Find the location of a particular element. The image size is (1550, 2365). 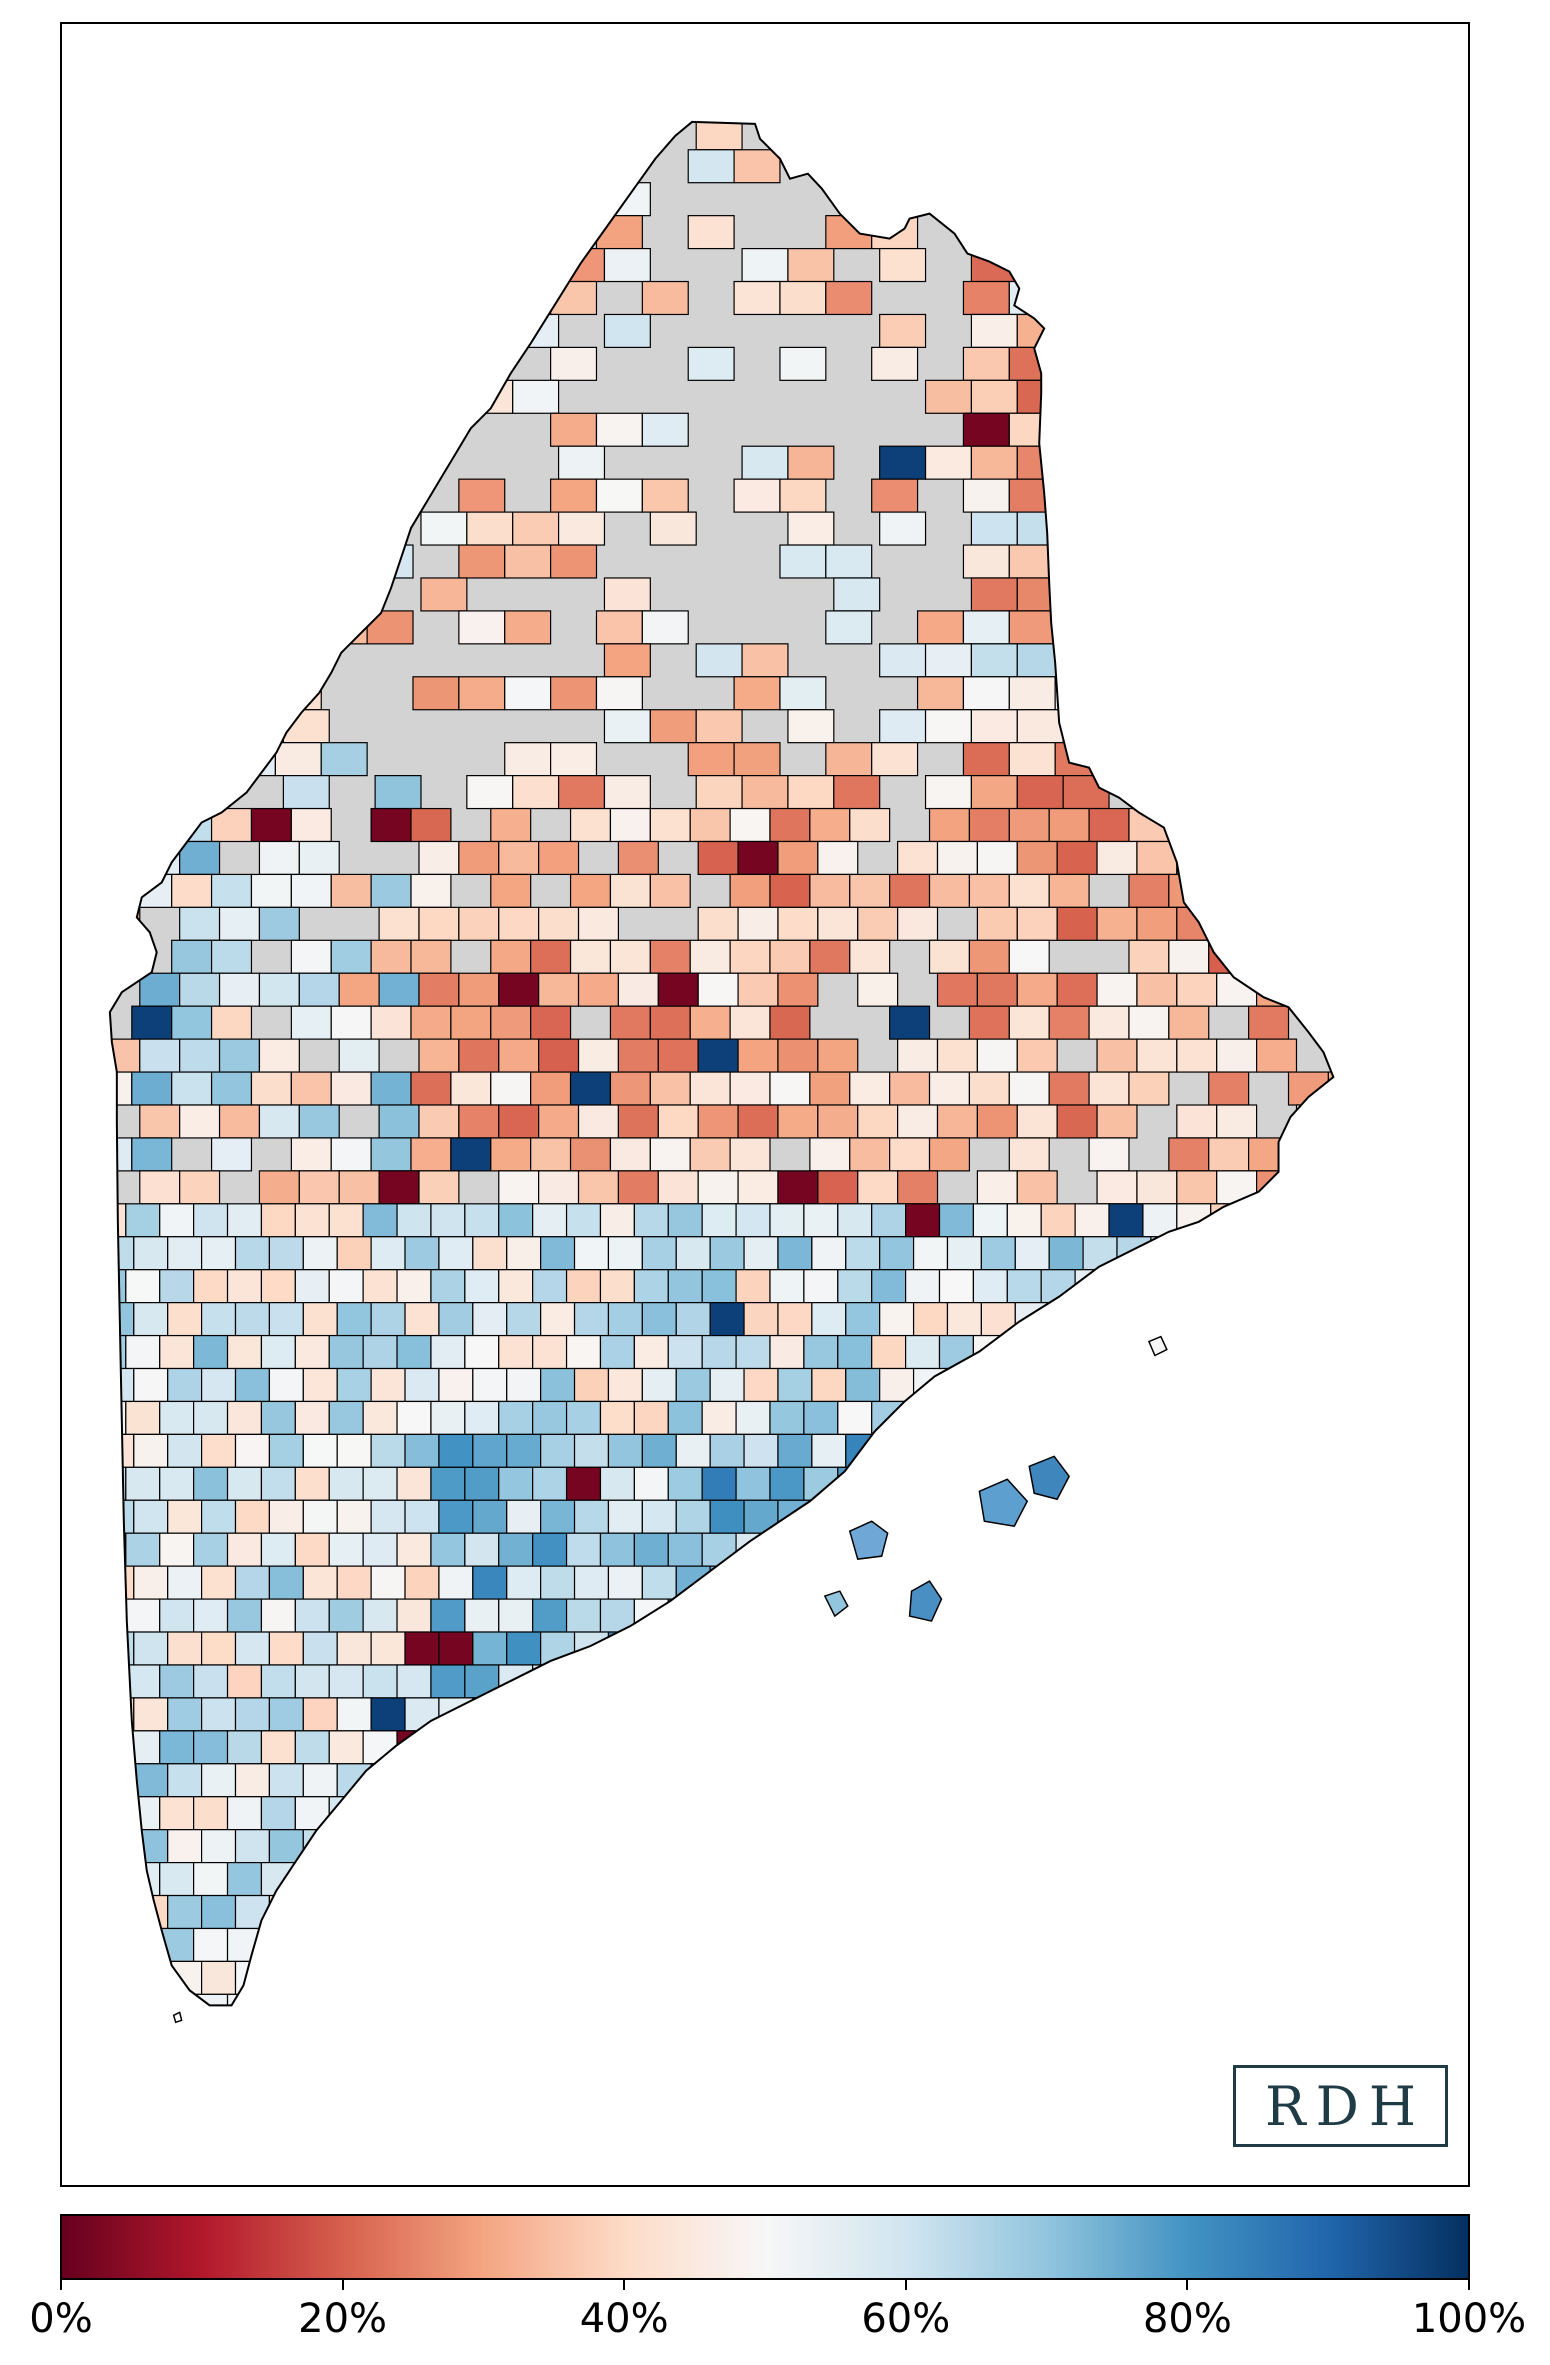

island is located at coordinates (1003, 1503).